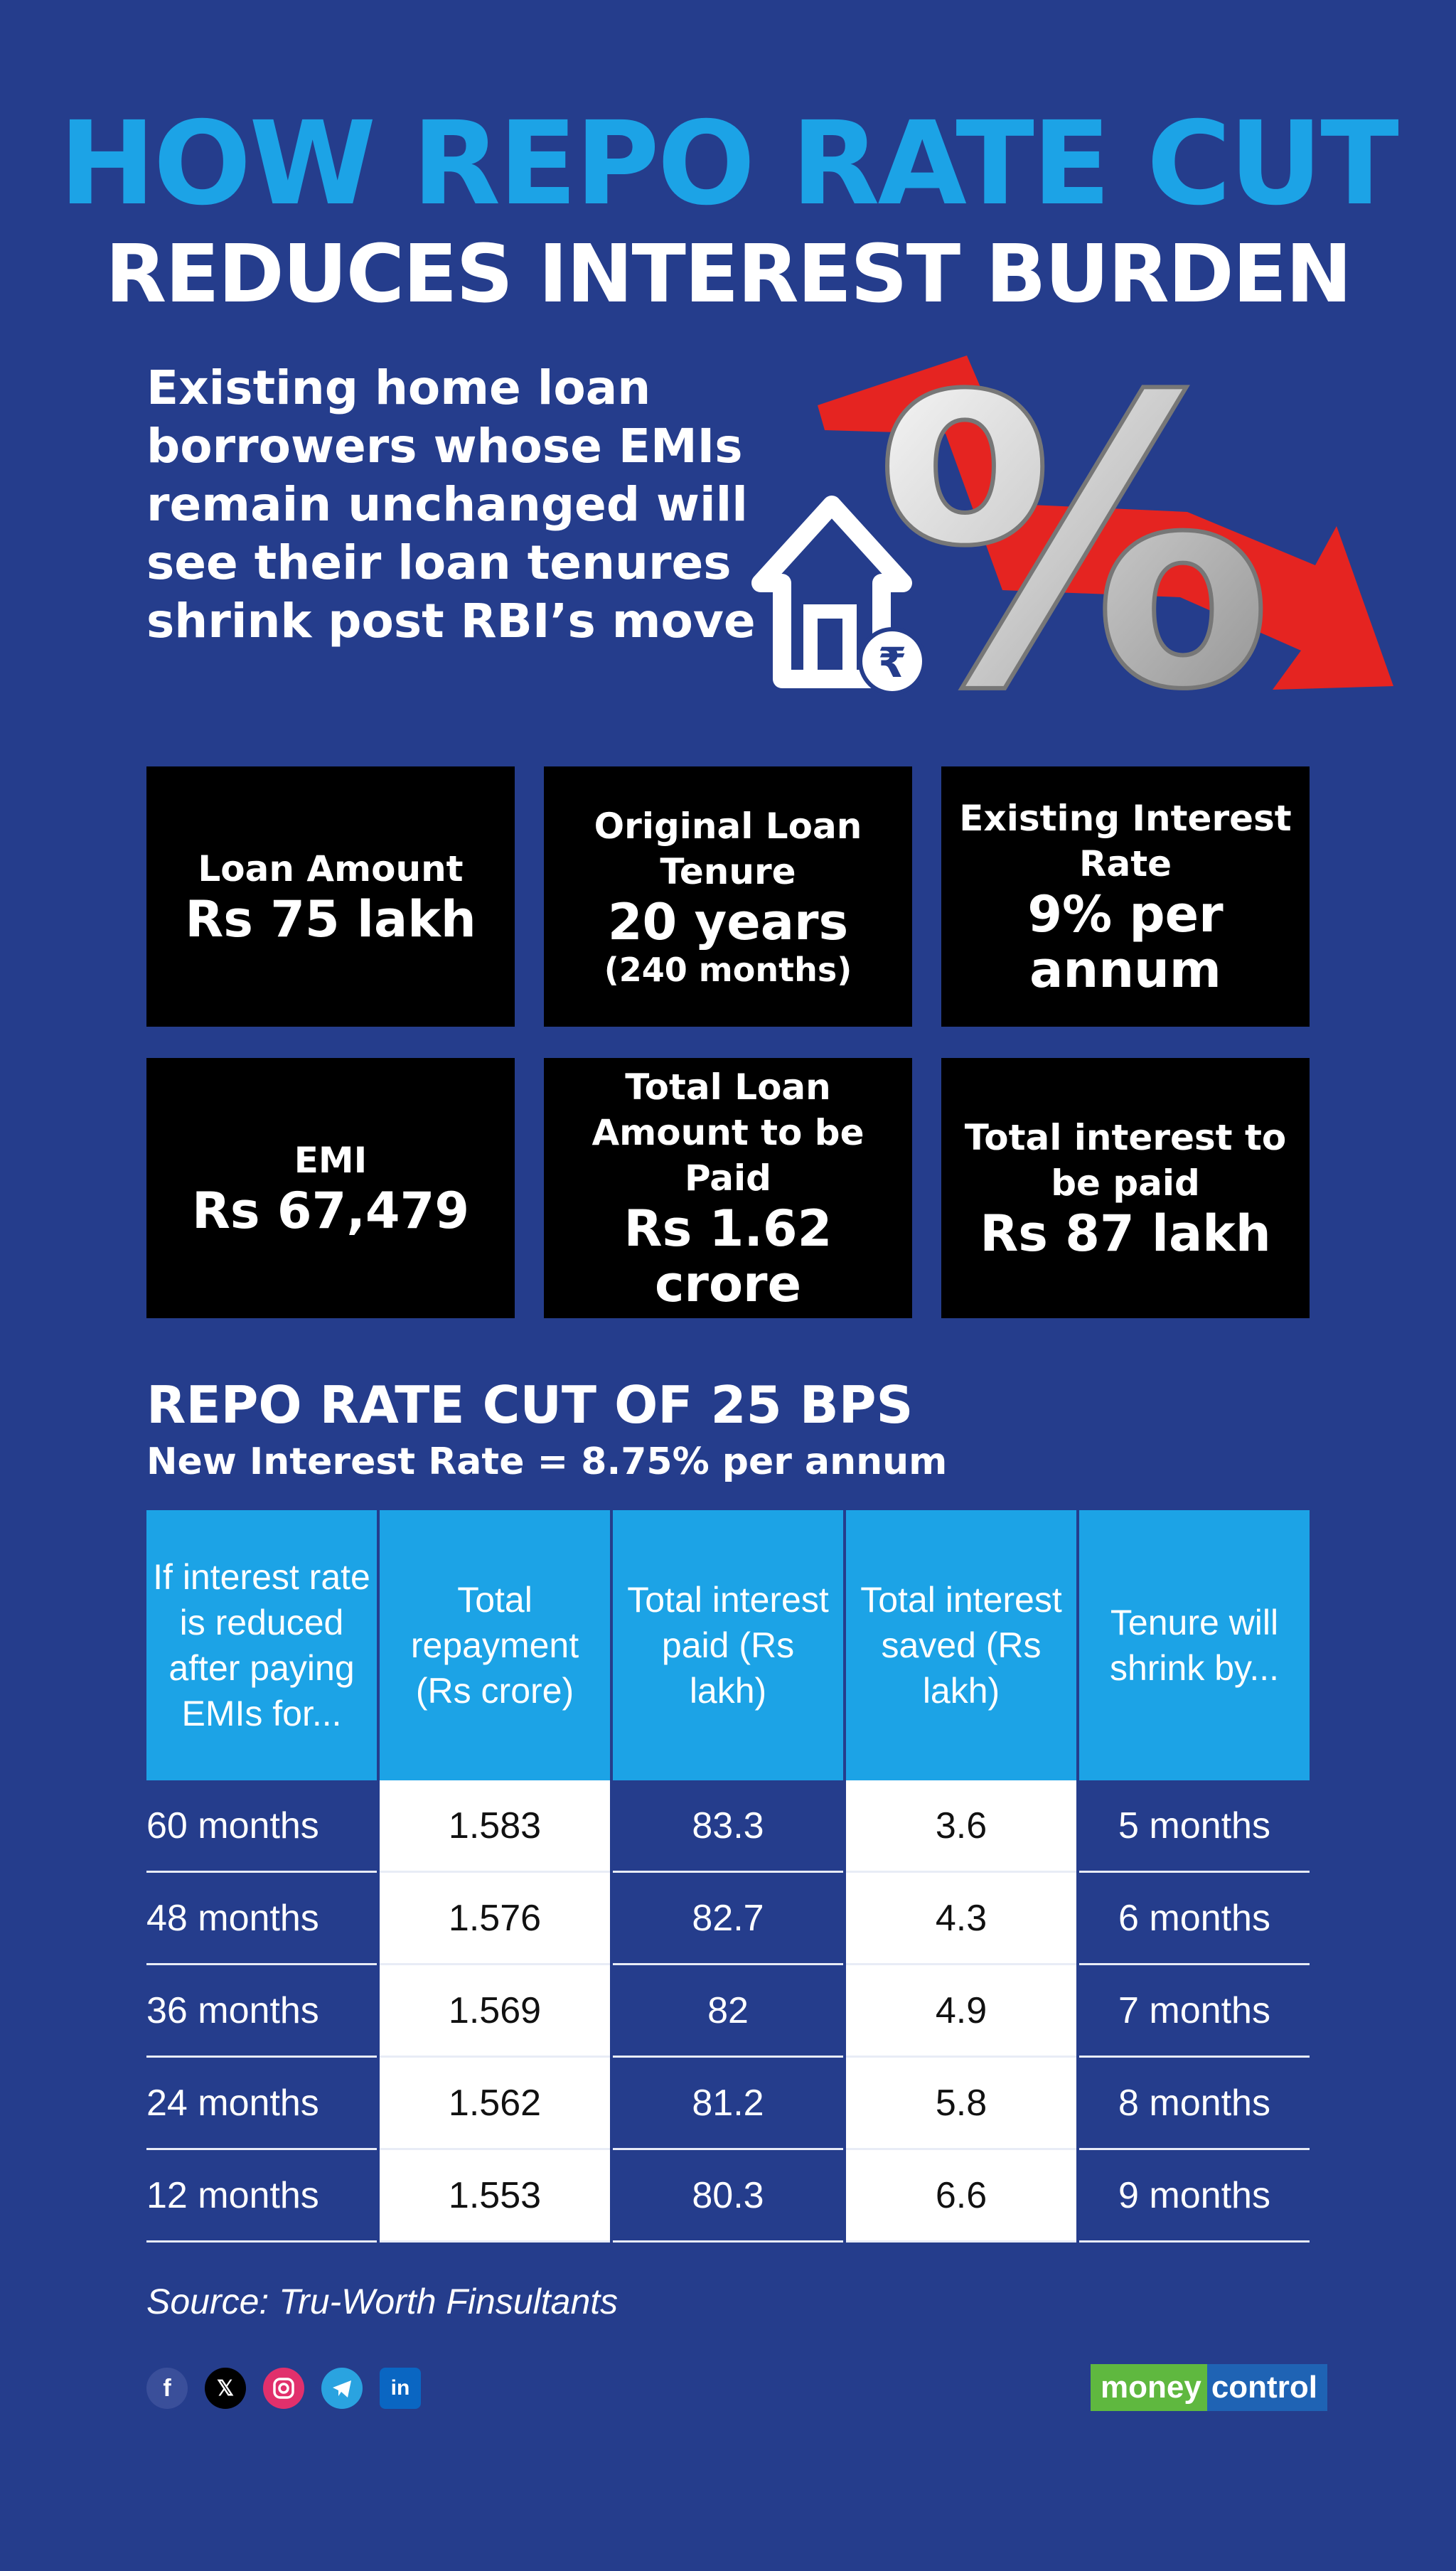 This screenshot has height=2571, width=1456. What do you see at coordinates (547, 1462) in the screenshot?
I see `section-subtitle: New Interest Rate = 8.75% per annum` at bounding box center [547, 1462].